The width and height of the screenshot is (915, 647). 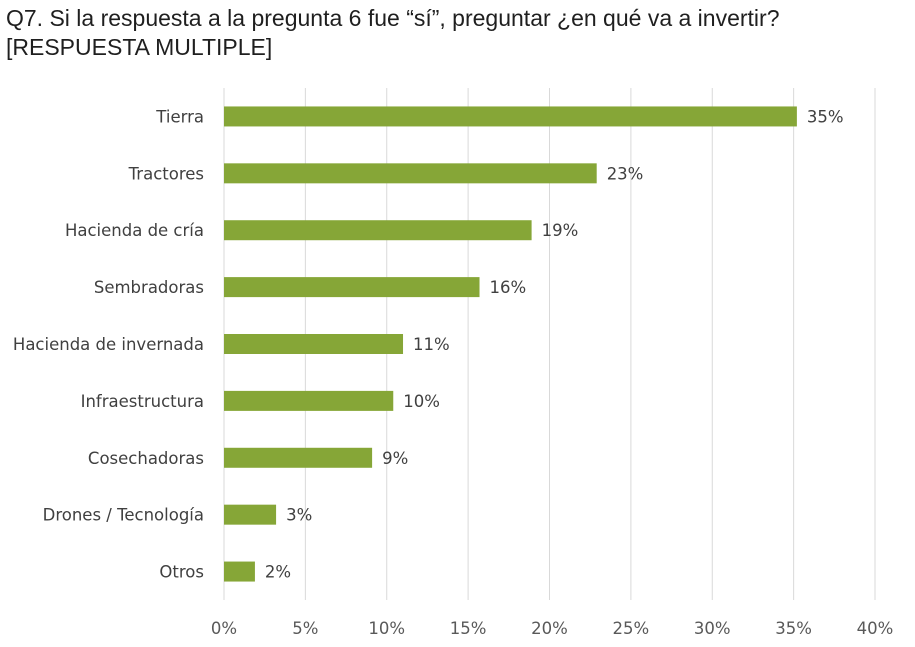 I want to click on x-tick-label: 15%, so click(x=468, y=628).